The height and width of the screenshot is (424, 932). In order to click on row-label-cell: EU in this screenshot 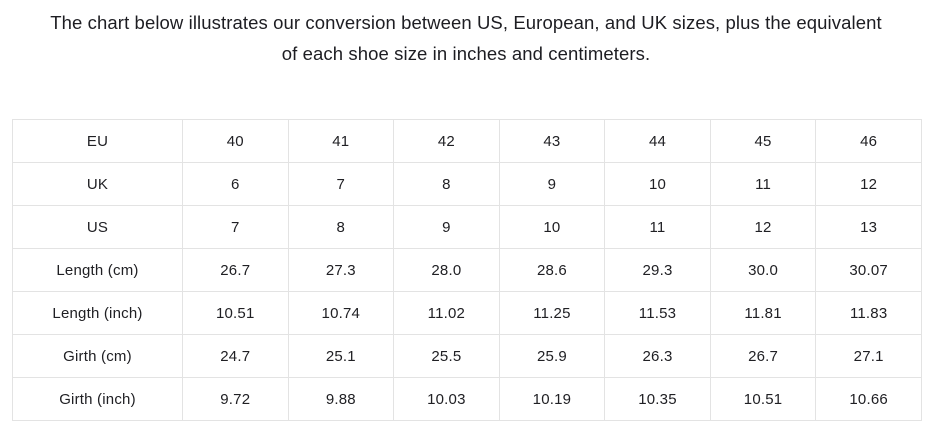, I will do `click(97, 141)`.